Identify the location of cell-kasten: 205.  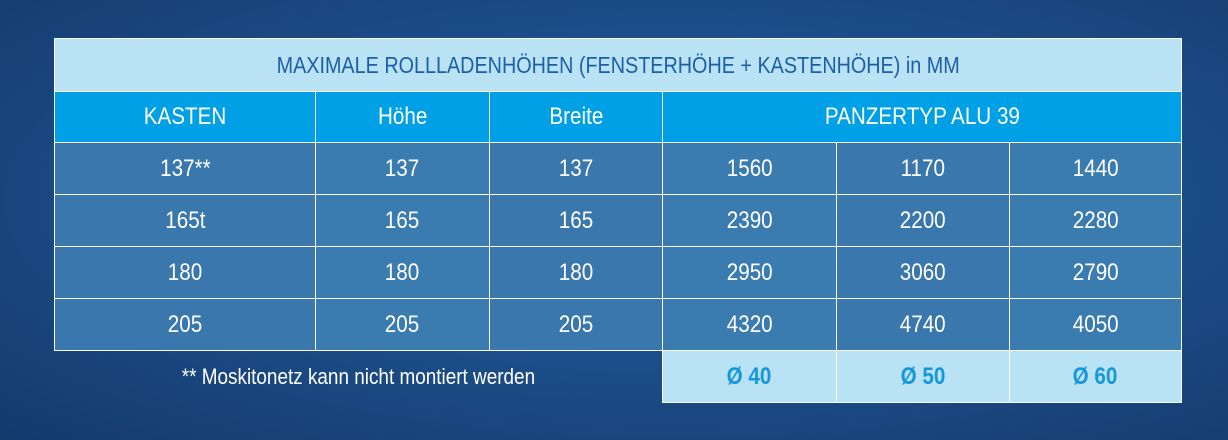
(185, 324).